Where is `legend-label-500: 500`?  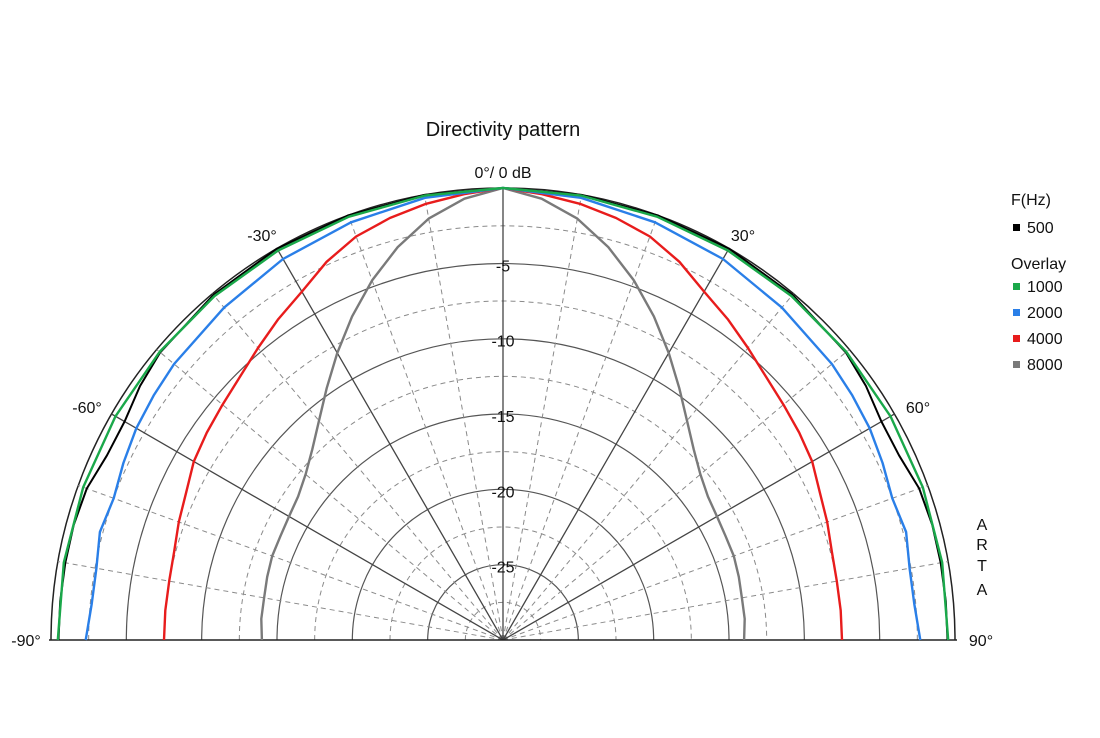
legend-label-500: 500 is located at coordinates (1040, 228).